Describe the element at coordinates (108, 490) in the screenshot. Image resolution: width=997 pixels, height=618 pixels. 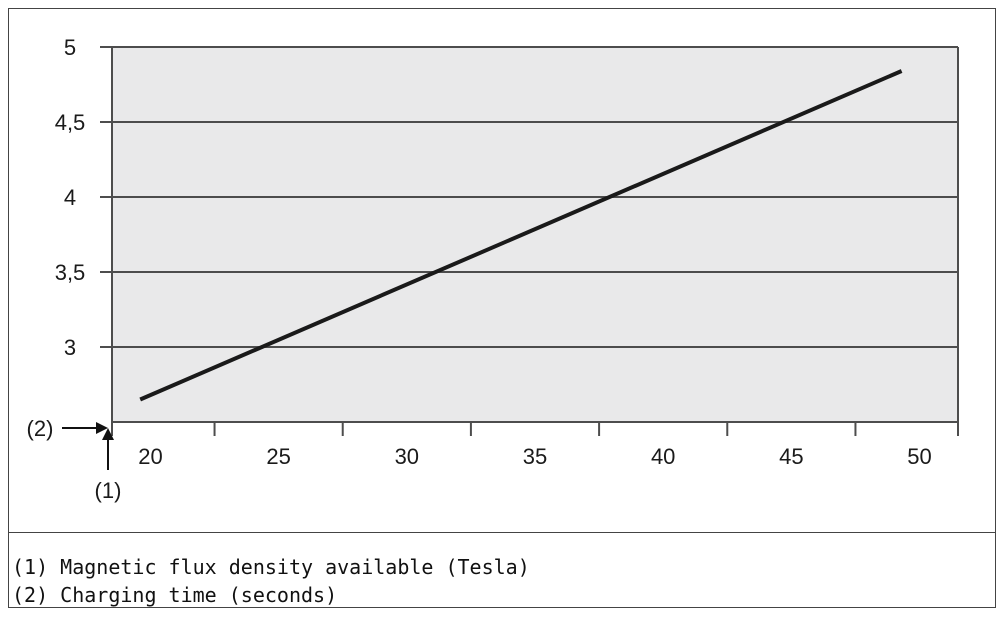
I see `x-marker-label: (1)` at that location.